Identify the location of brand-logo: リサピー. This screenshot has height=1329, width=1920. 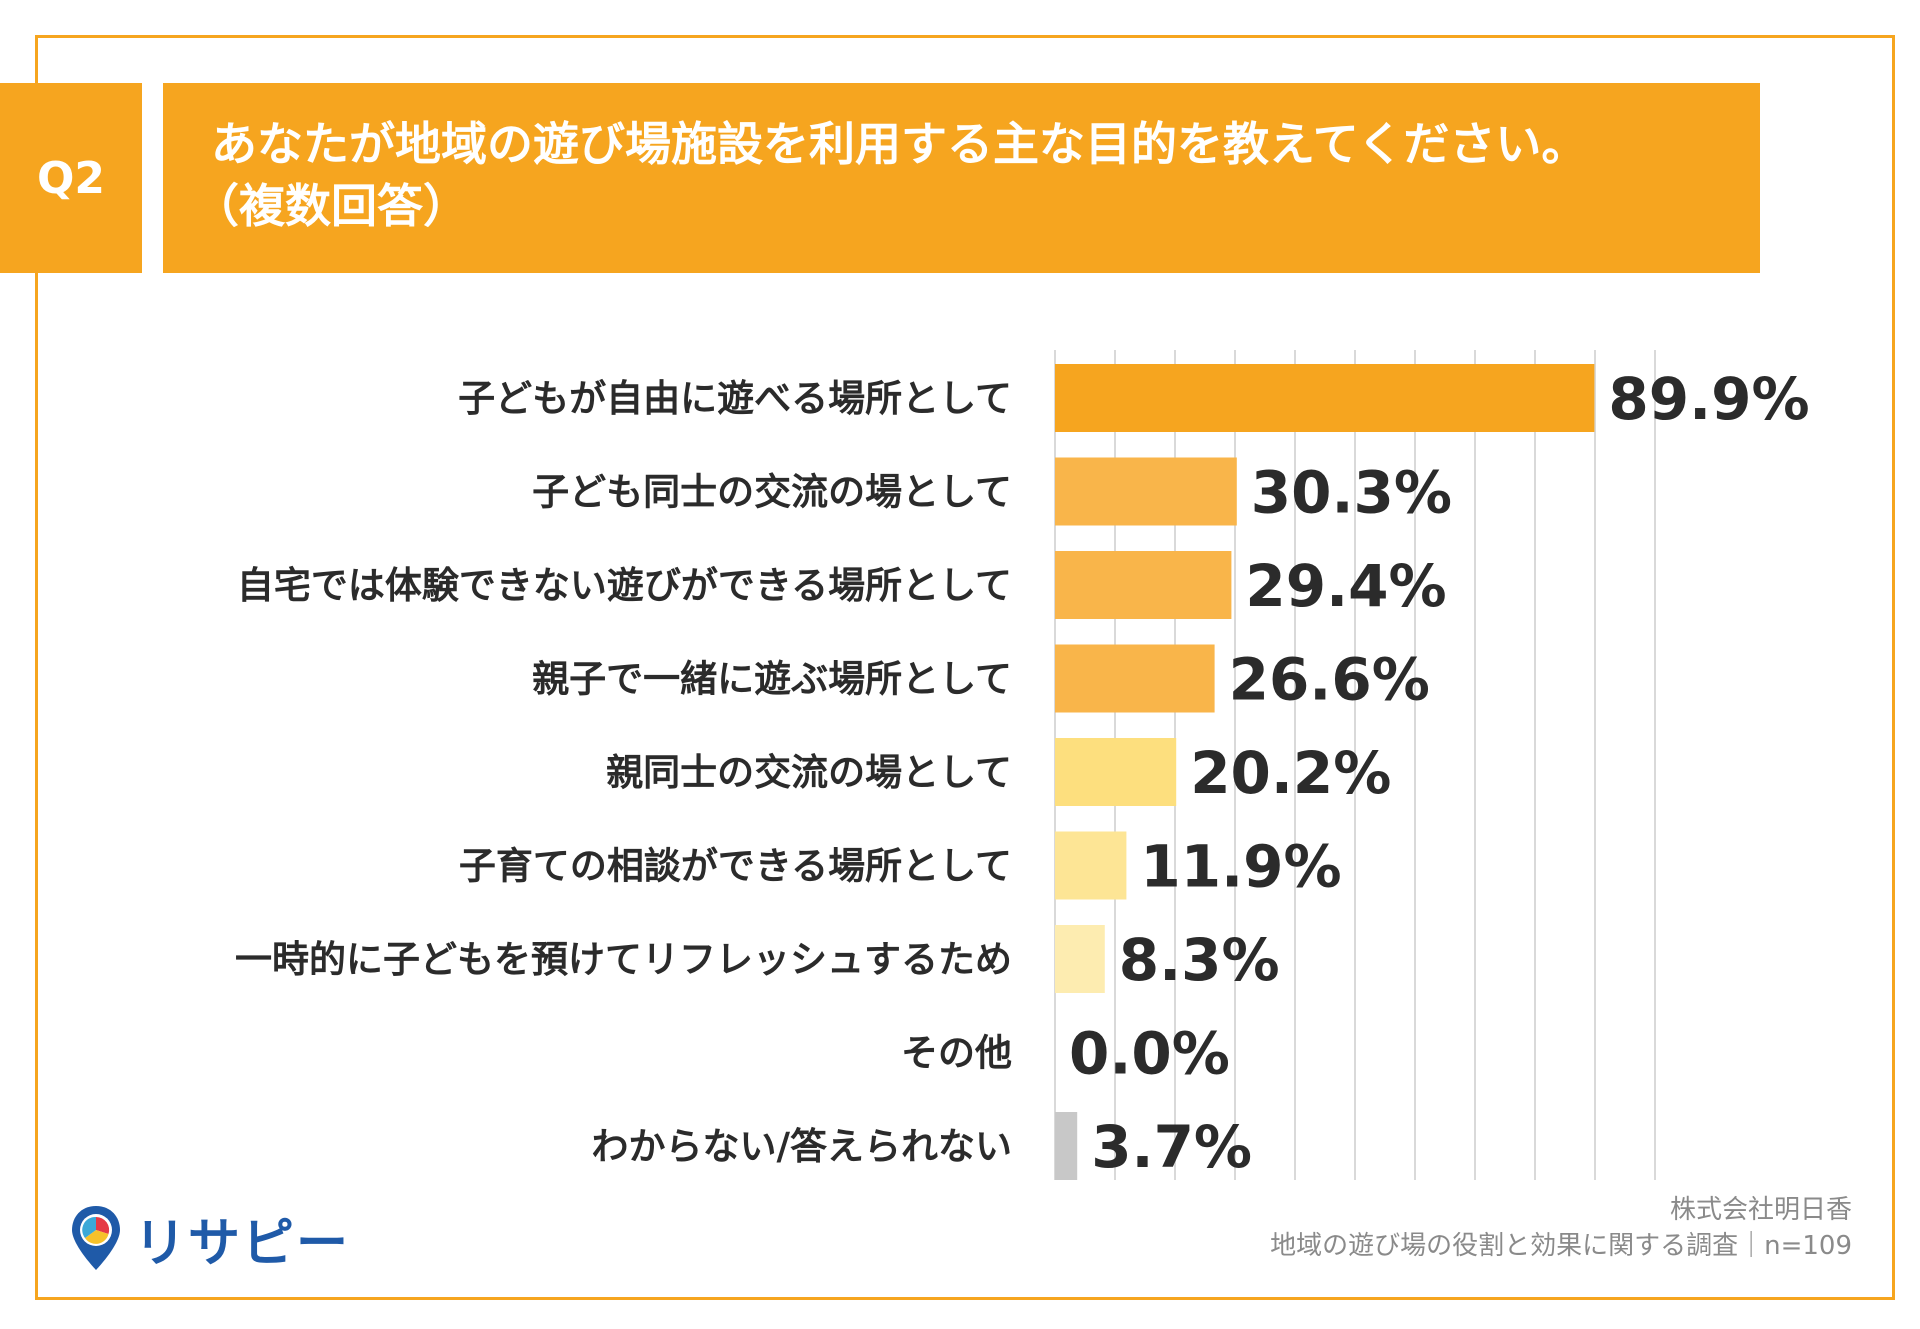
(209, 1238).